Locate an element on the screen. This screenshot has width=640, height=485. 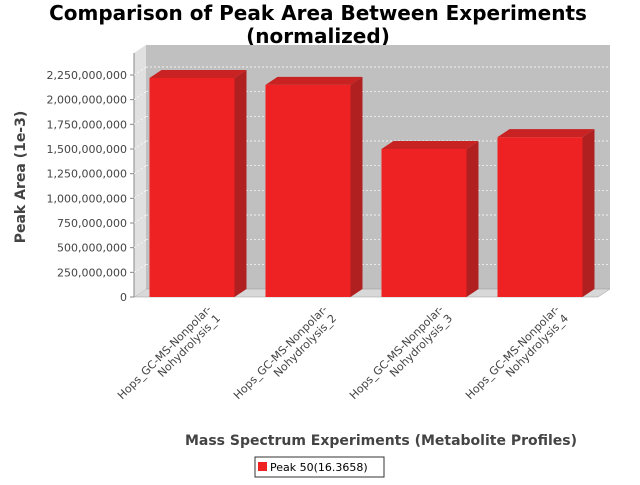
y-tick-label: 1,250,000,000 is located at coordinates (87, 174).